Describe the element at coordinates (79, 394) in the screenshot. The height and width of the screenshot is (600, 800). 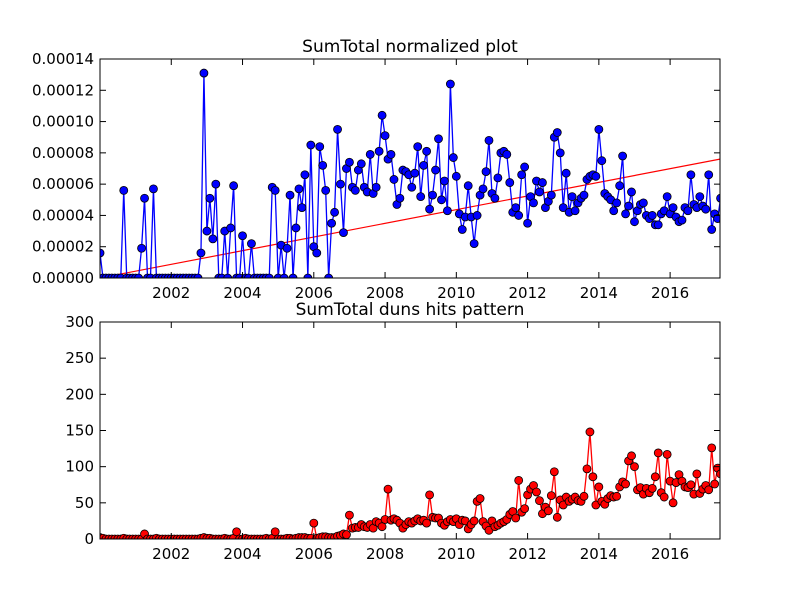
I see `y-tick-label: 200` at that location.